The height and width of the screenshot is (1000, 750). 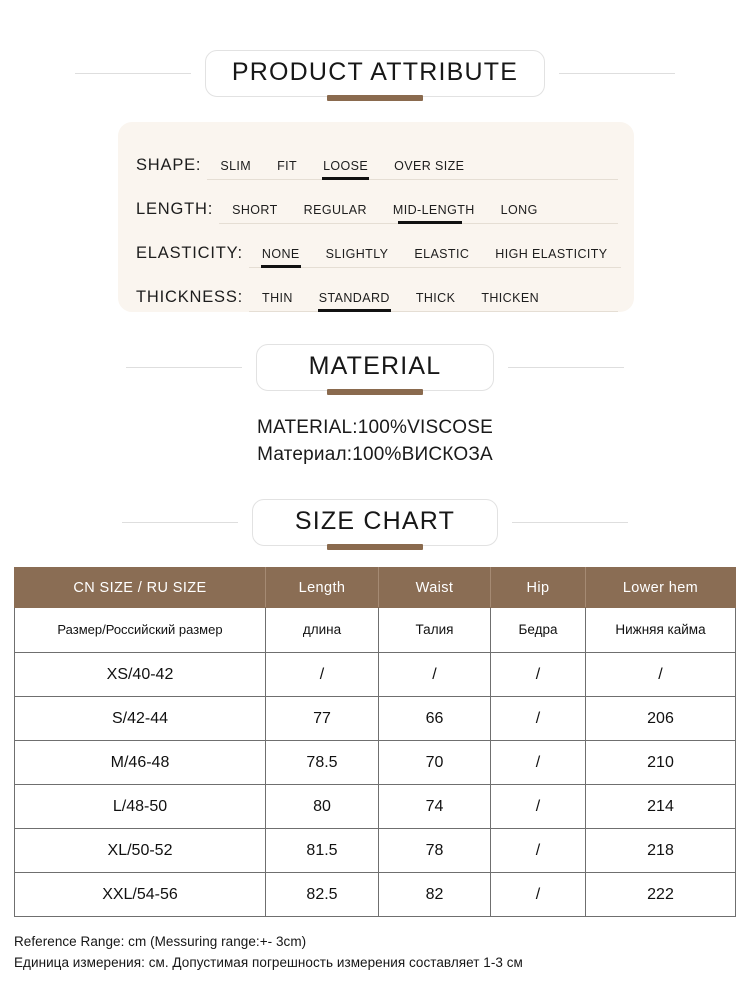 I want to click on table-row: XS/40-42 / / / /, so click(x=375, y=674).